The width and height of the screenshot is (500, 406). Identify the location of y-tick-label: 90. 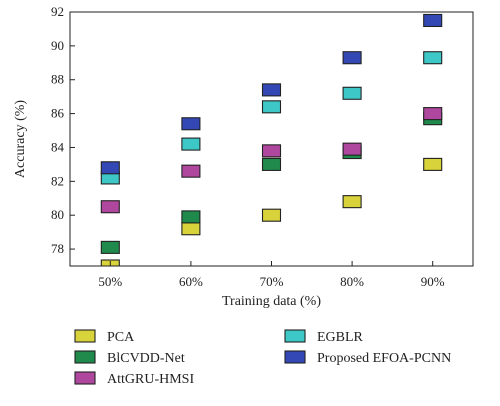
(57, 45).